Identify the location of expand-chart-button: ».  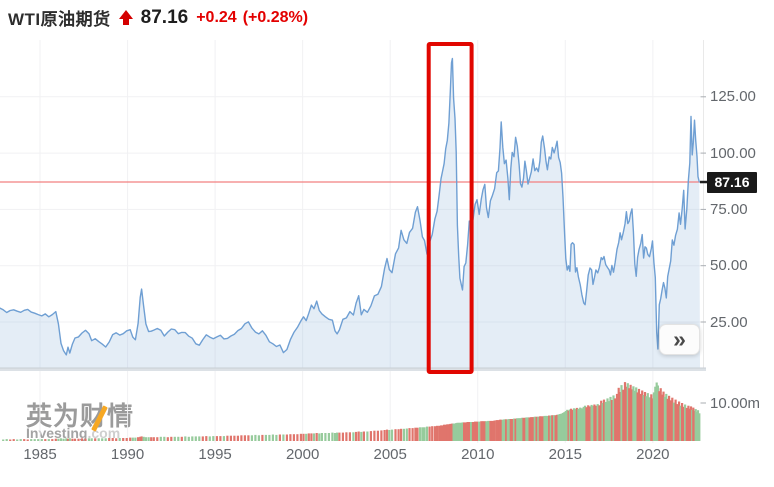
(679, 339).